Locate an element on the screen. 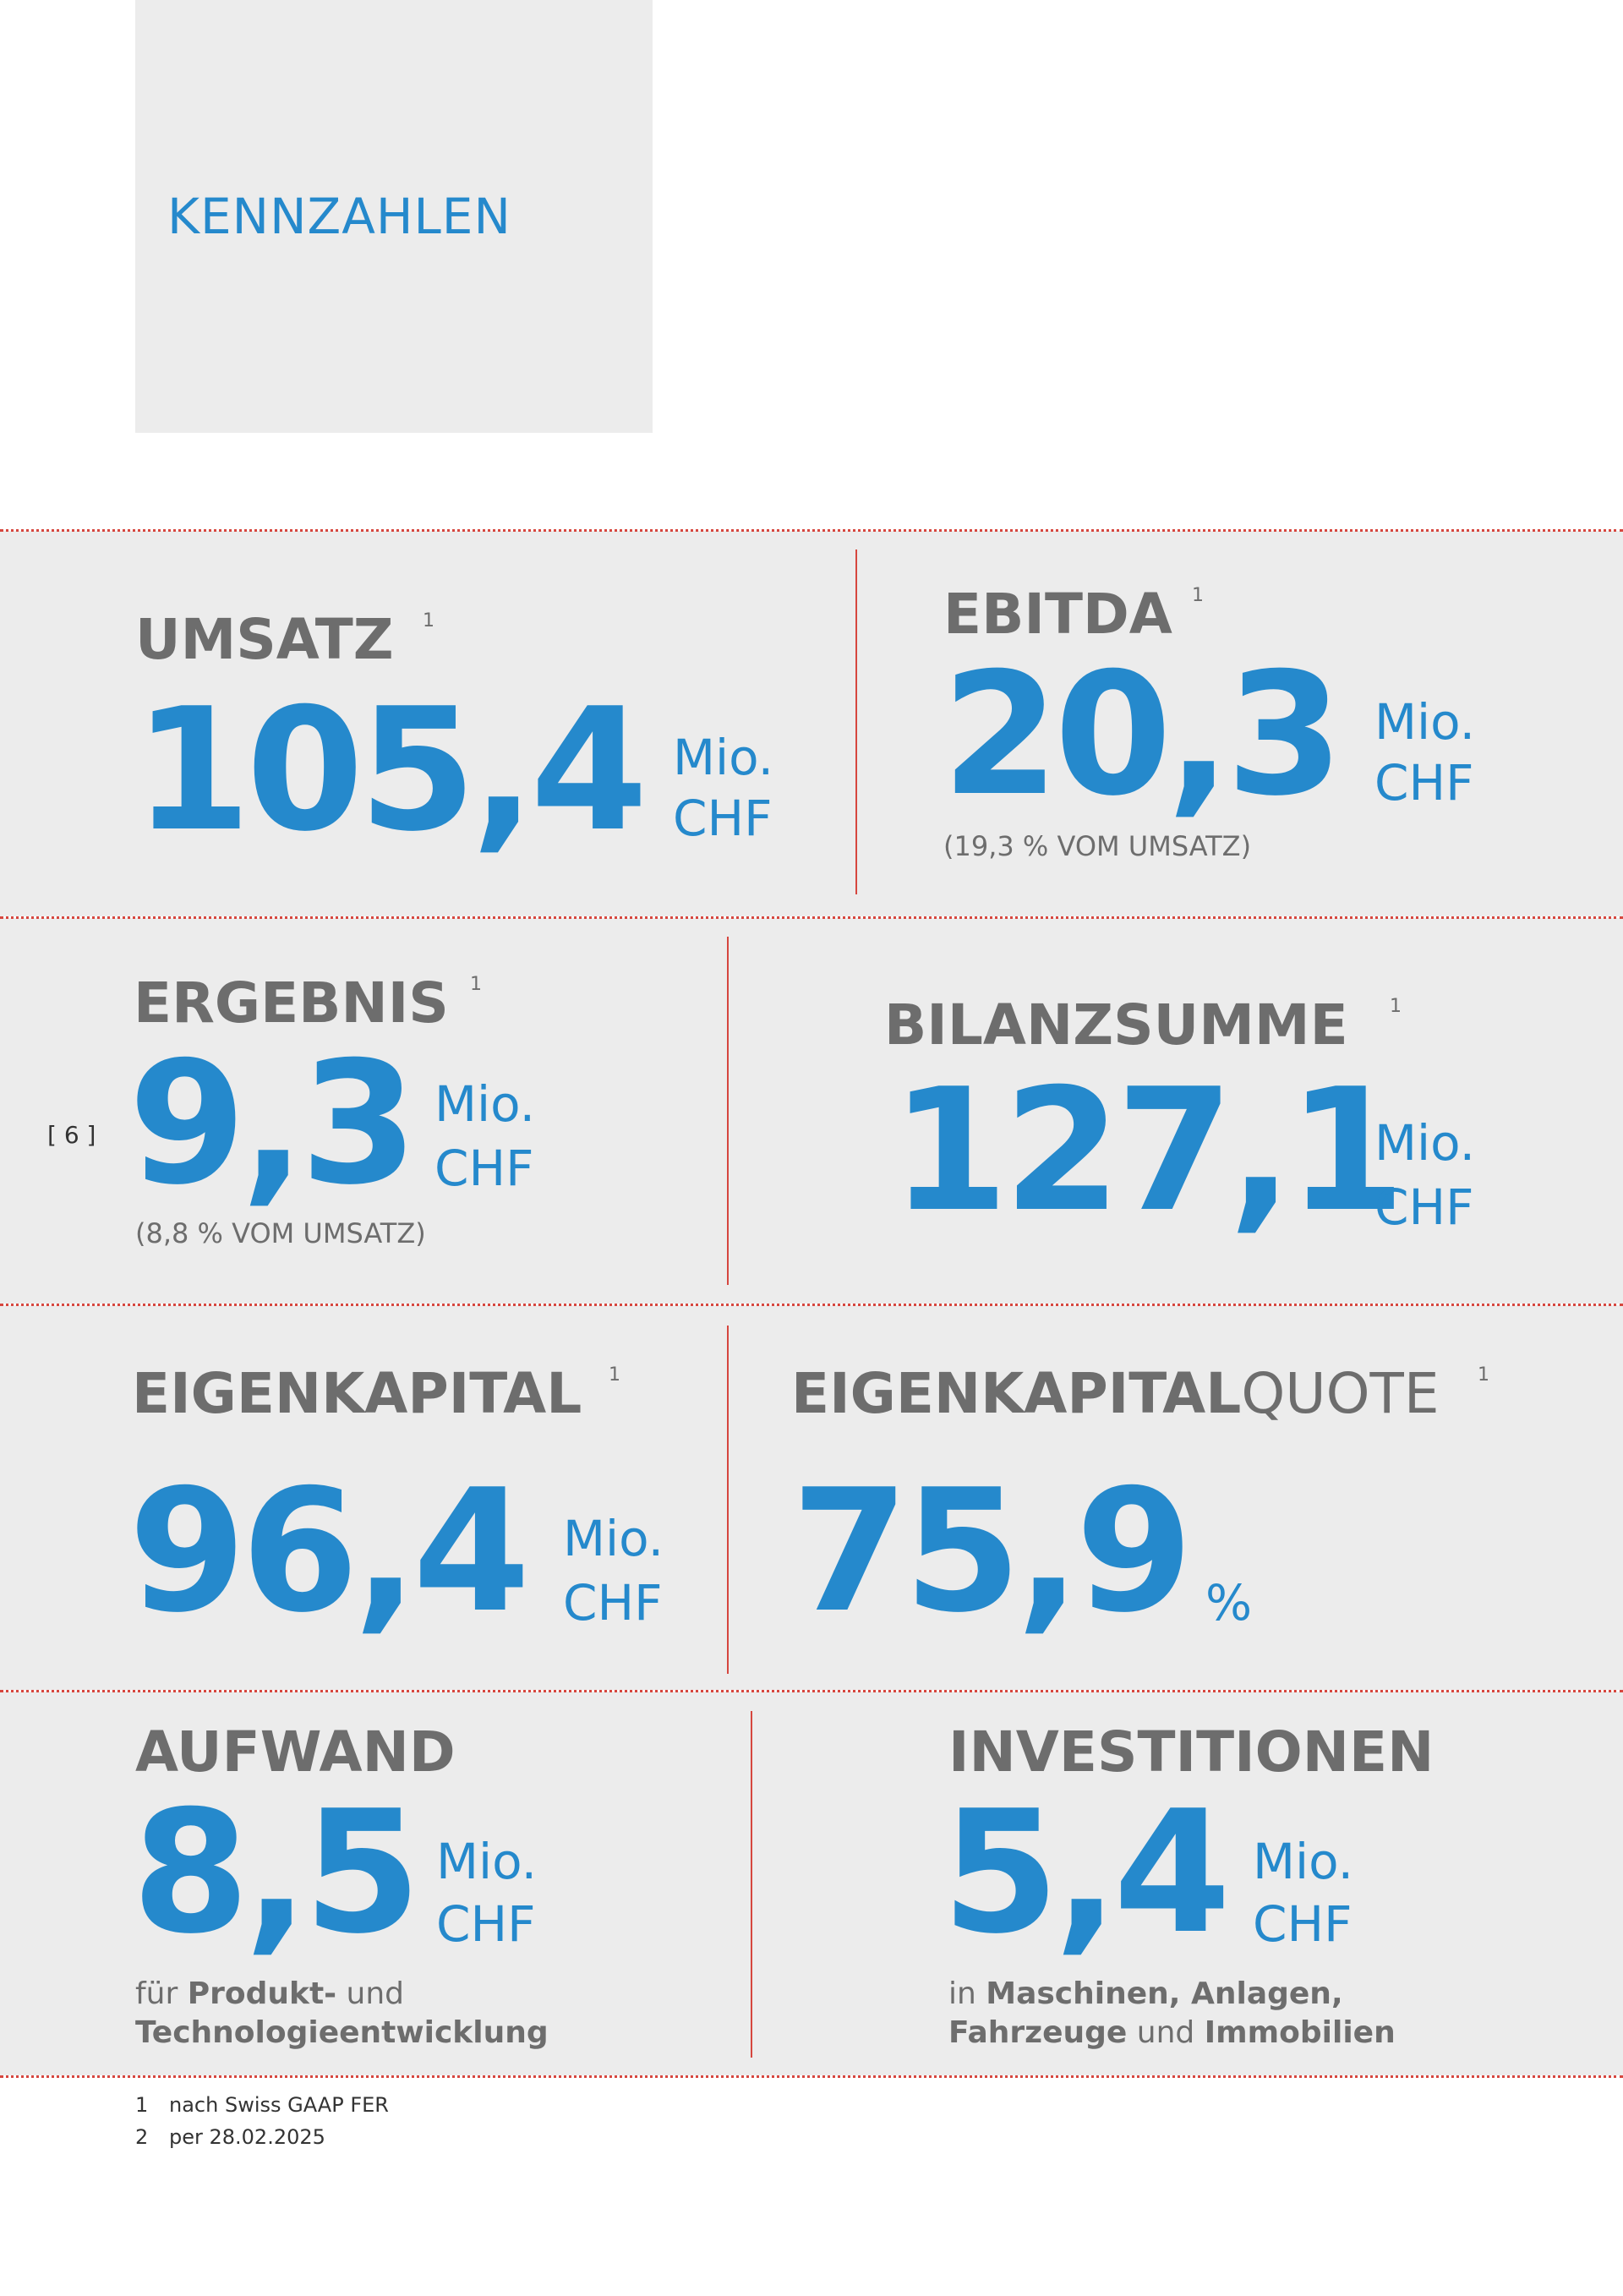  kpi-sup-ebitda: 1 is located at coordinates (1198, 595).